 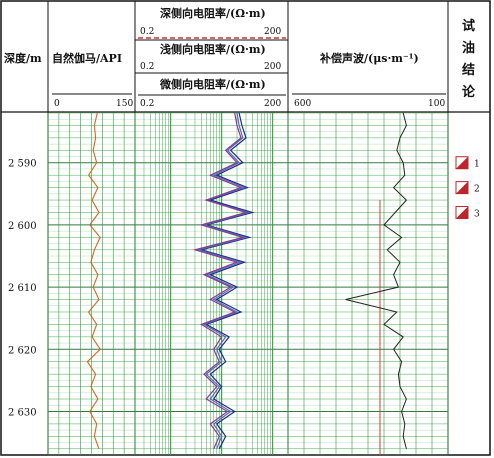 What do you see at coordinates (124, 104) in the screenshot?
I see `gr-max: 150` at bounding box center [124, 104].